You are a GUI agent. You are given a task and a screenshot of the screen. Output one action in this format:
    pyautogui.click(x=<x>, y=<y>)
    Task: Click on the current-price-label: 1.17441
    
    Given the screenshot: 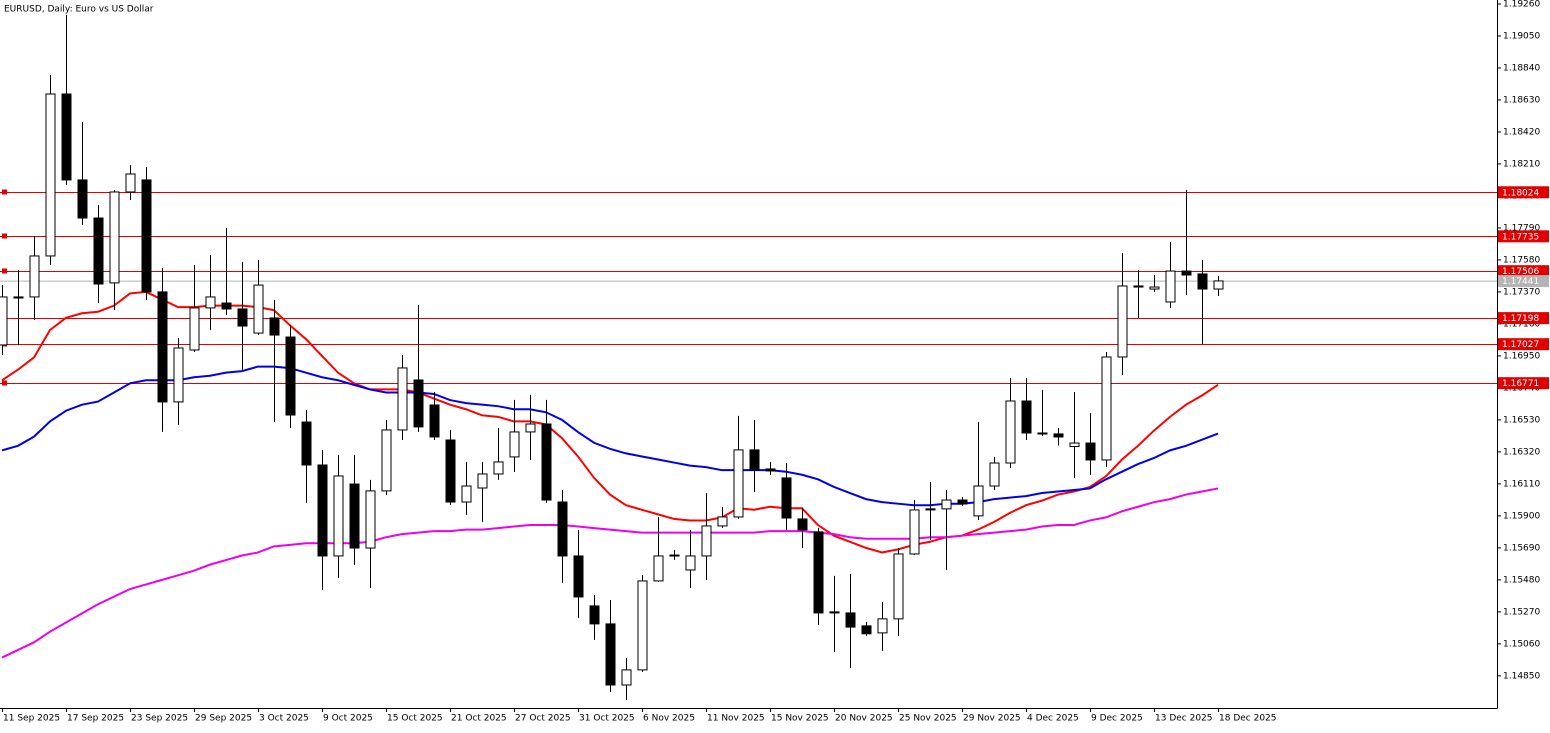 What is the action you would take?
    pyautogui.click(x=1520, y=282)
    